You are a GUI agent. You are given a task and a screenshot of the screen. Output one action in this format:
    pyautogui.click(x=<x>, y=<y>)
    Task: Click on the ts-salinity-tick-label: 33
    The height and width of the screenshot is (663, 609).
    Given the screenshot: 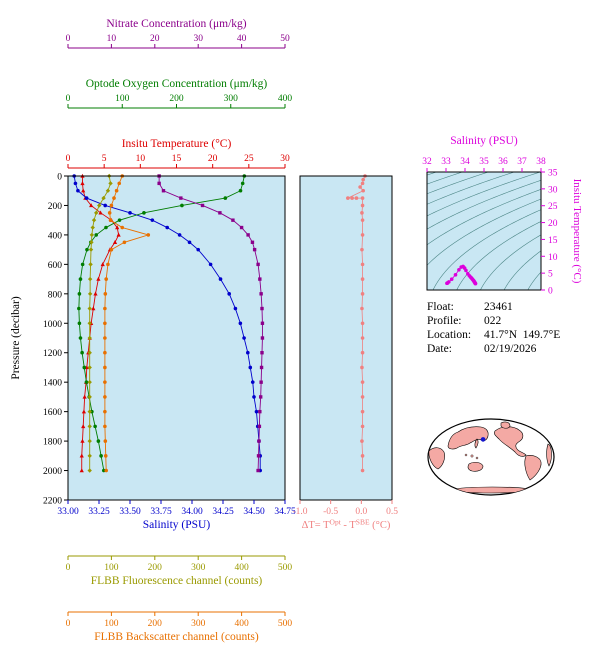 What is the action you would take?
    pyautogui.click(x=446, y=162)
    